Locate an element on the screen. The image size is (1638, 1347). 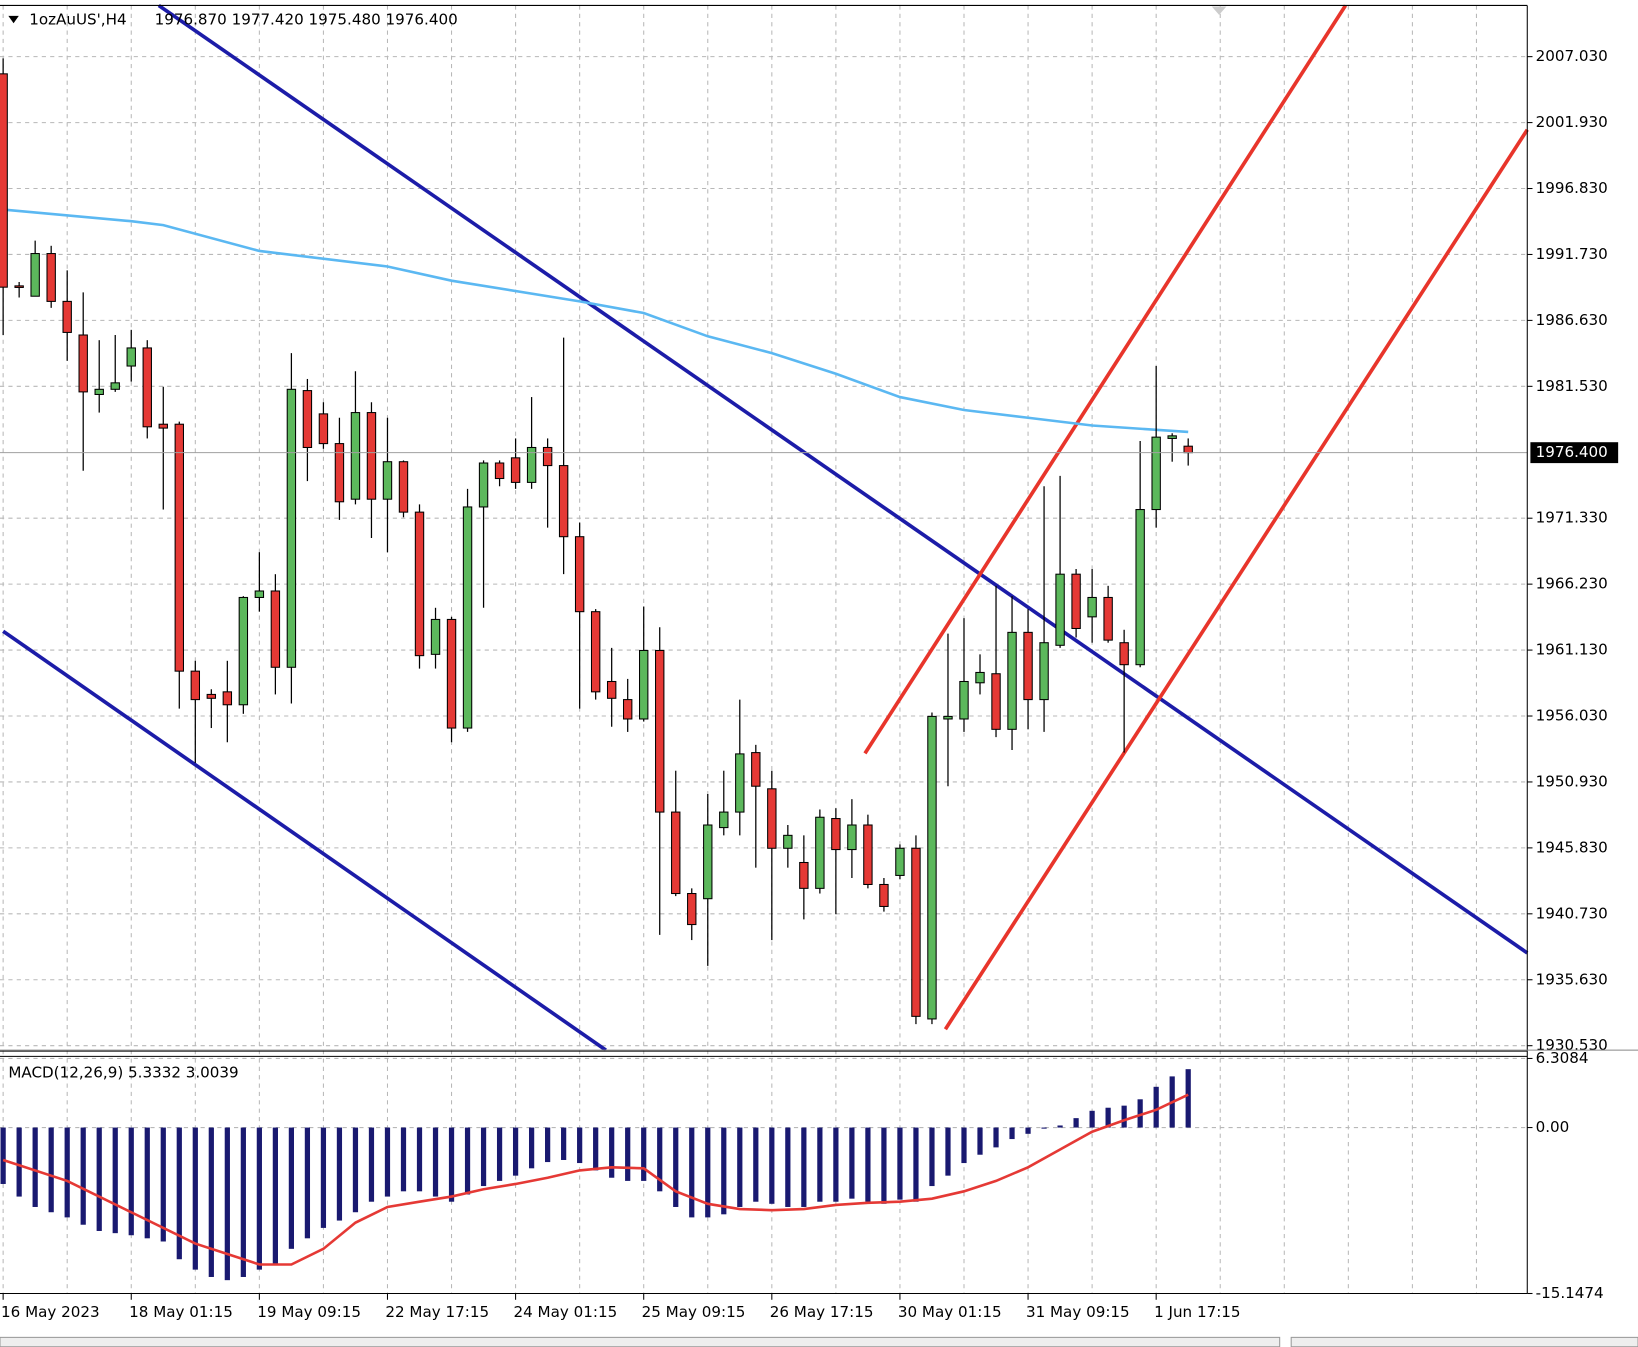
x-tick-label: 25 May 09:15 is located at coordinates (694, 1312).